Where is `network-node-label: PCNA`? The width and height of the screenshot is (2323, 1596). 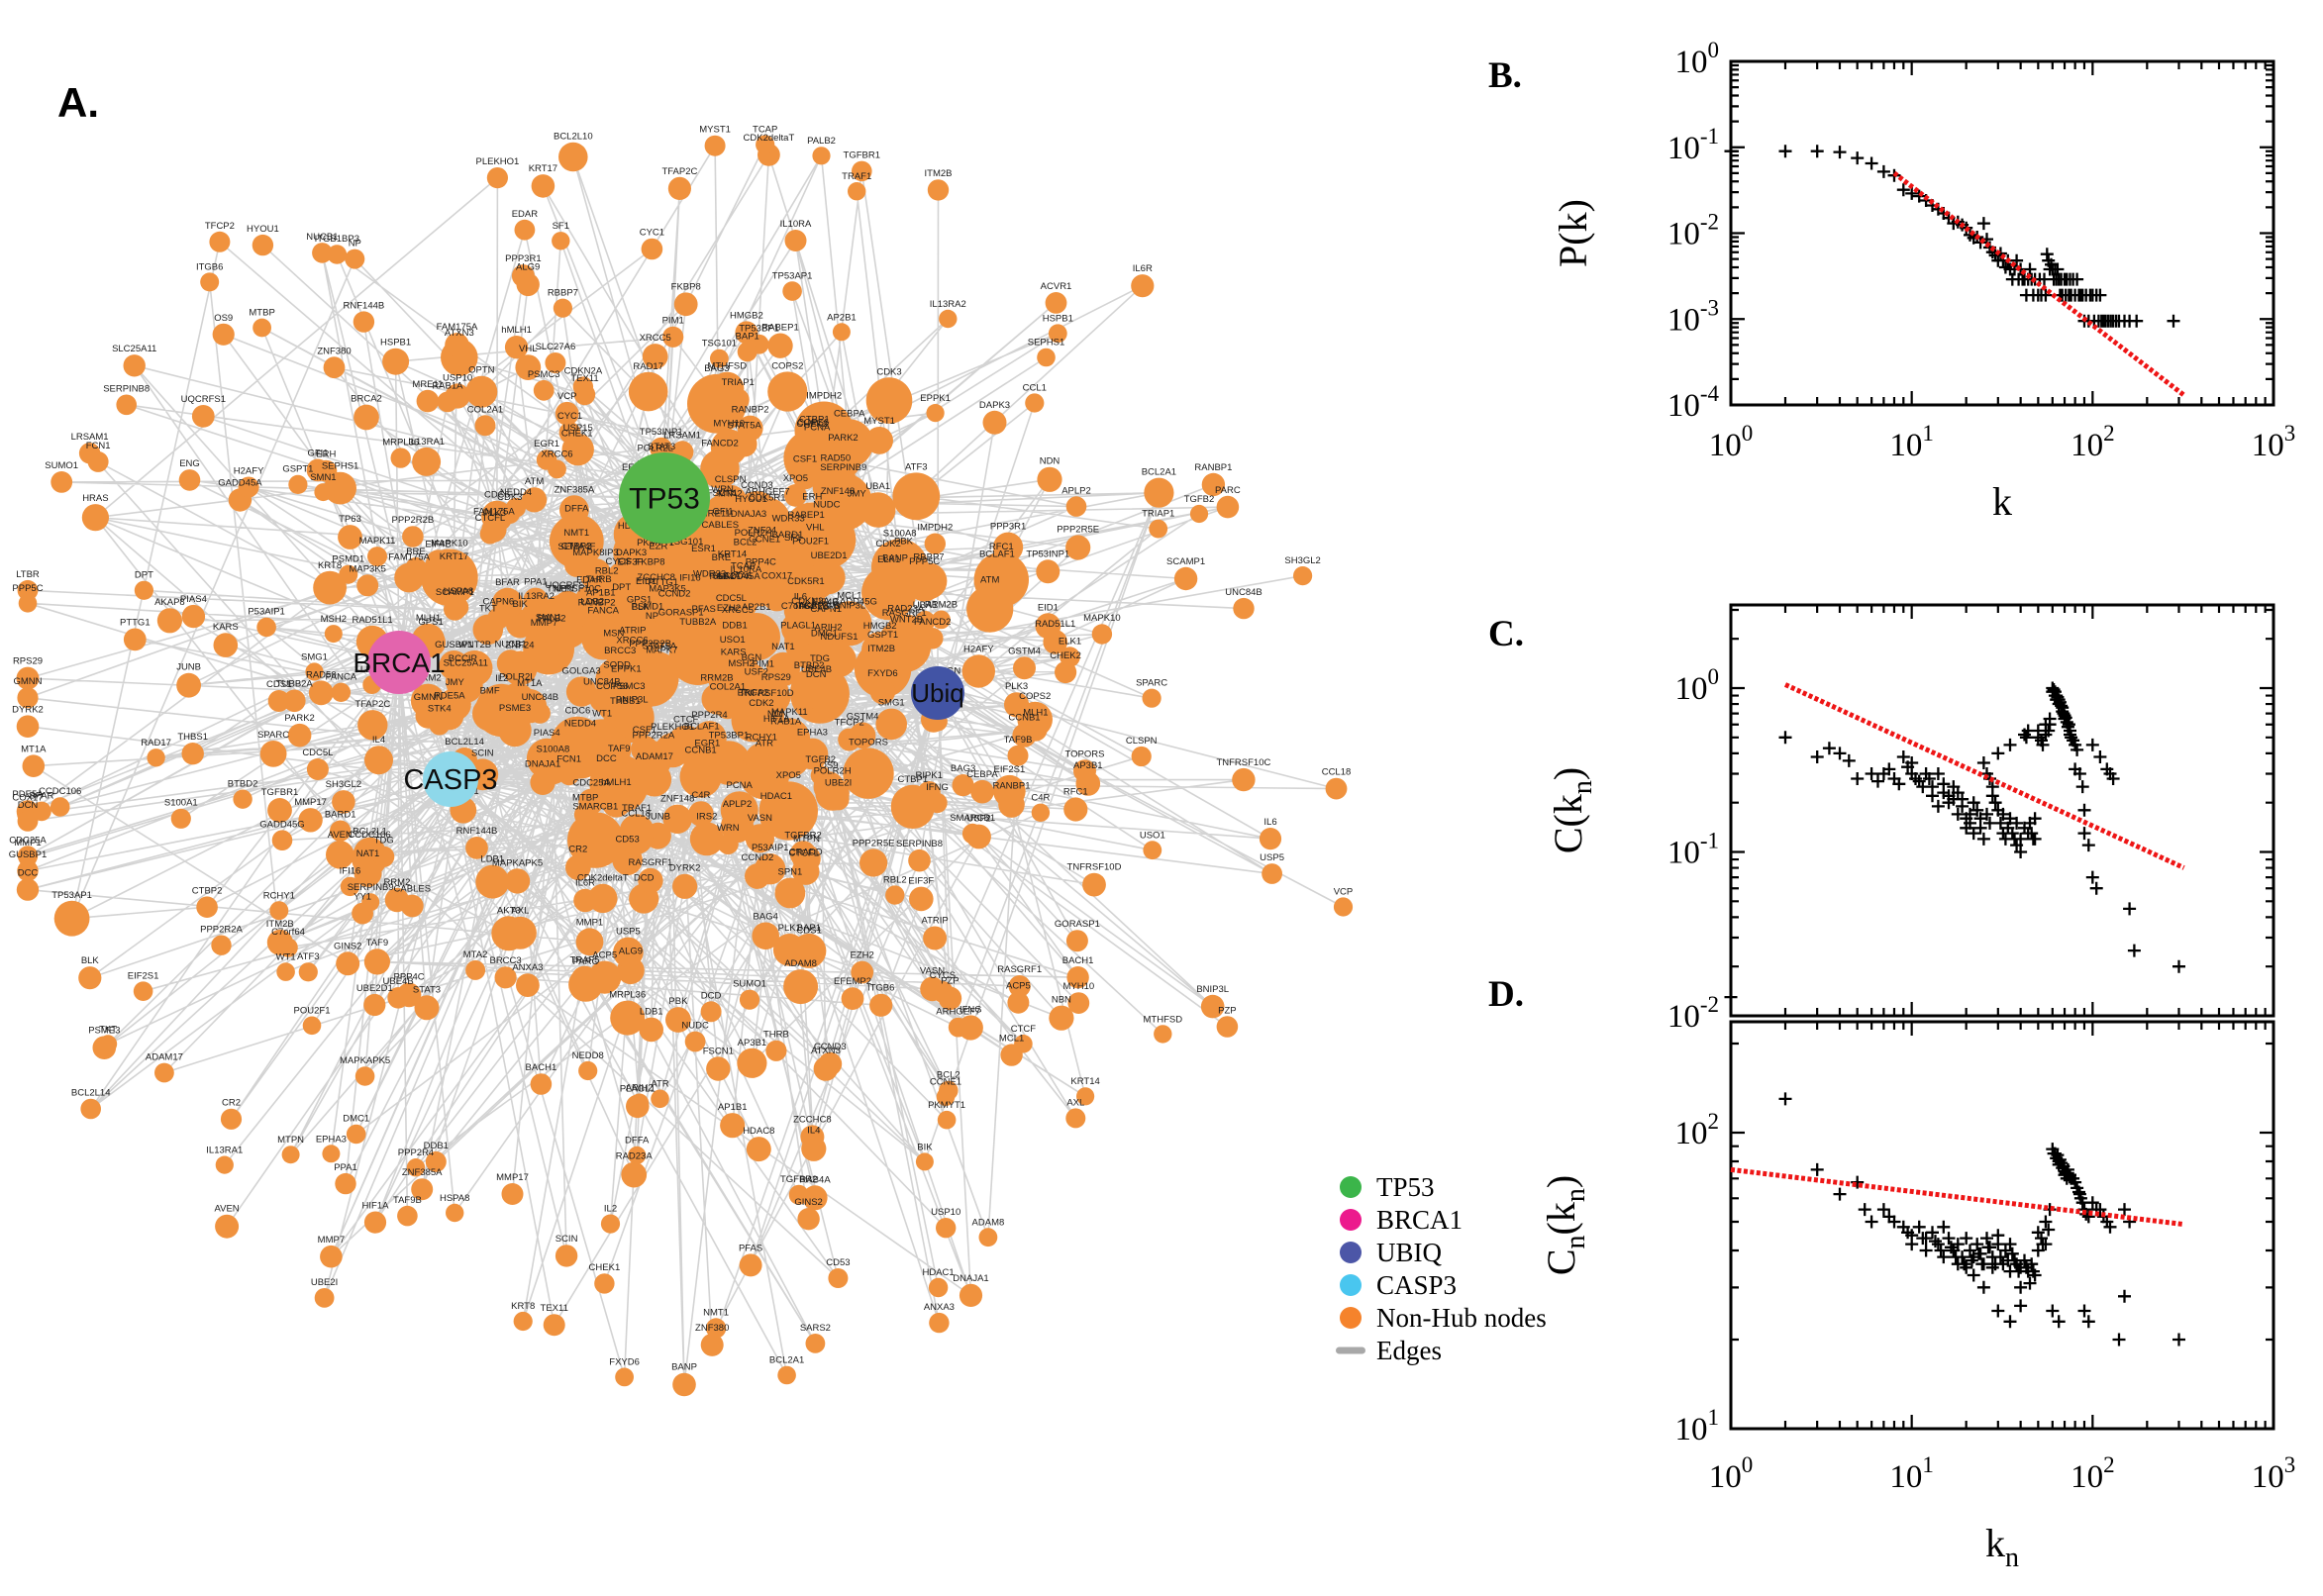
network-node-label: PCNA is located at coordinates (817, 428).